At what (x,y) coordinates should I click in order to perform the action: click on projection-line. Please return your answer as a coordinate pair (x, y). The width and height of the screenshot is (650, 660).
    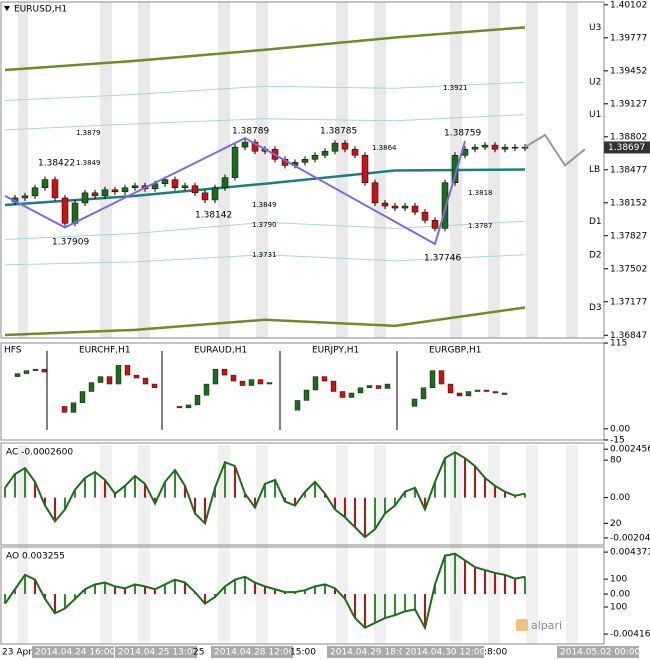
    Looking at the image, I should click on (555, 150).